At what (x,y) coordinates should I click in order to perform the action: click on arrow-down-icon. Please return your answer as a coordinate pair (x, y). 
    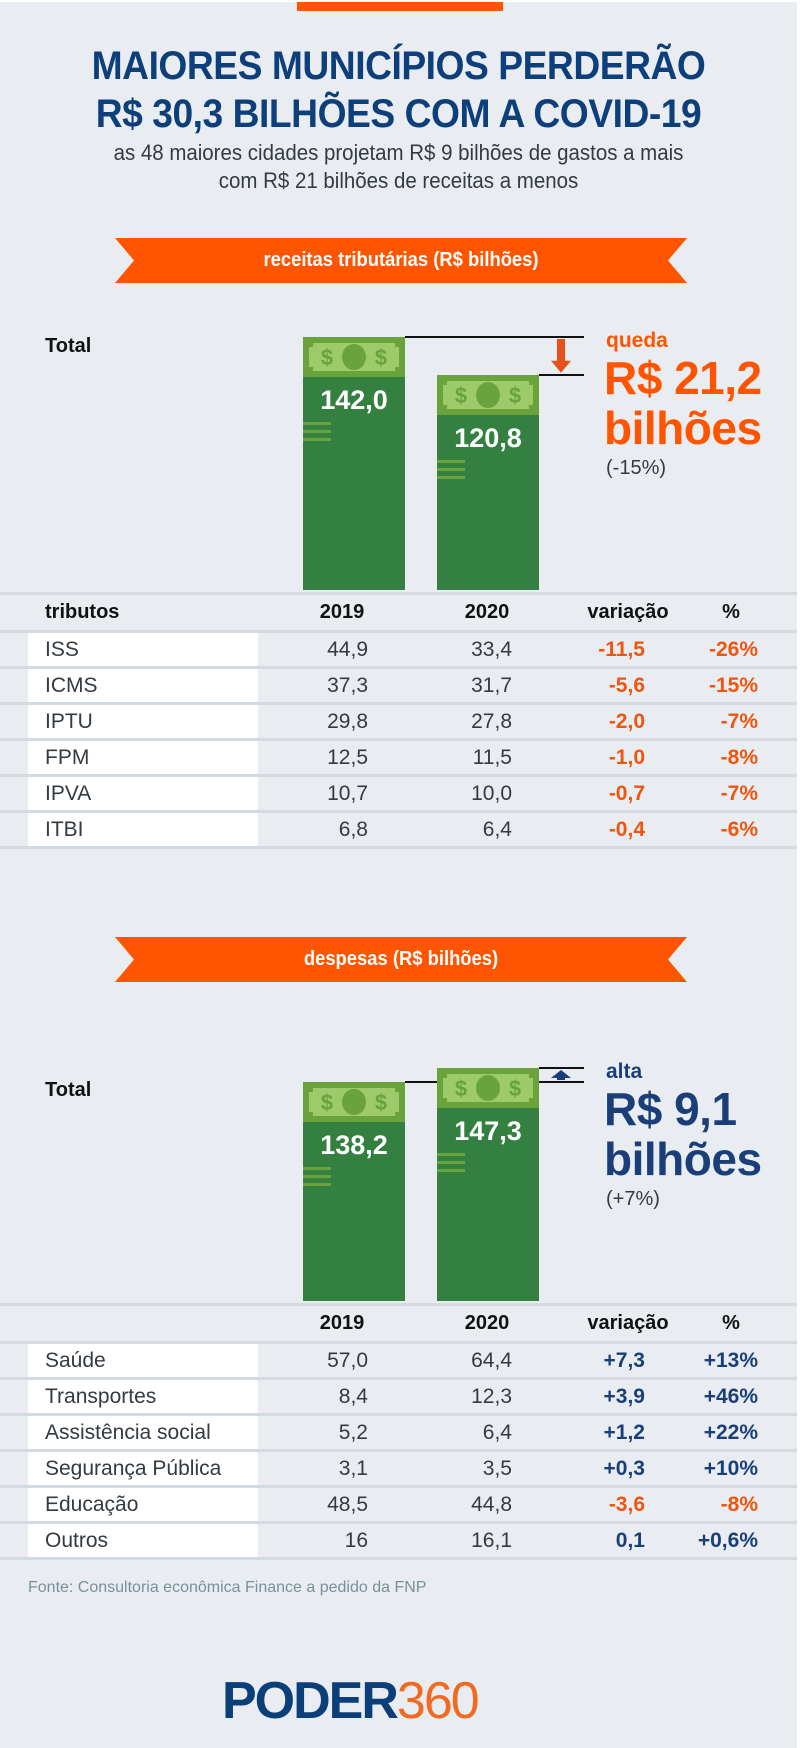
    Looking at the image, I should click on (561, 356).